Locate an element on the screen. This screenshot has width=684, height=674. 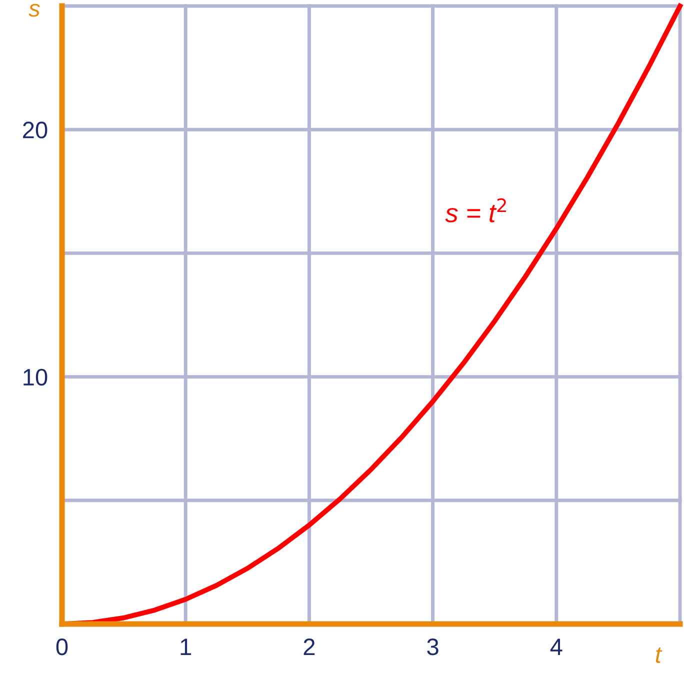
x-axis-title: t is located at coordinates (659, 655).